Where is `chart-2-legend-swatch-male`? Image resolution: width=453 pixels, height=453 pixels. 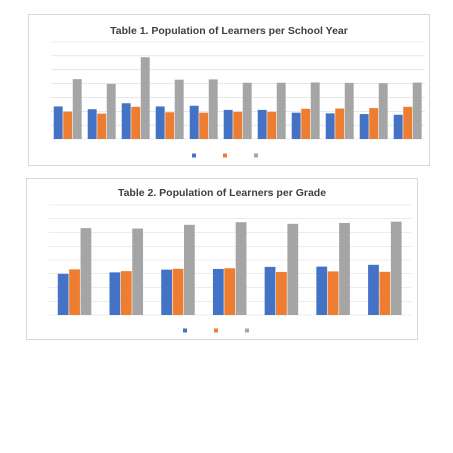
chart-2-legend-swatch-male is located at coordinates (185, 330).